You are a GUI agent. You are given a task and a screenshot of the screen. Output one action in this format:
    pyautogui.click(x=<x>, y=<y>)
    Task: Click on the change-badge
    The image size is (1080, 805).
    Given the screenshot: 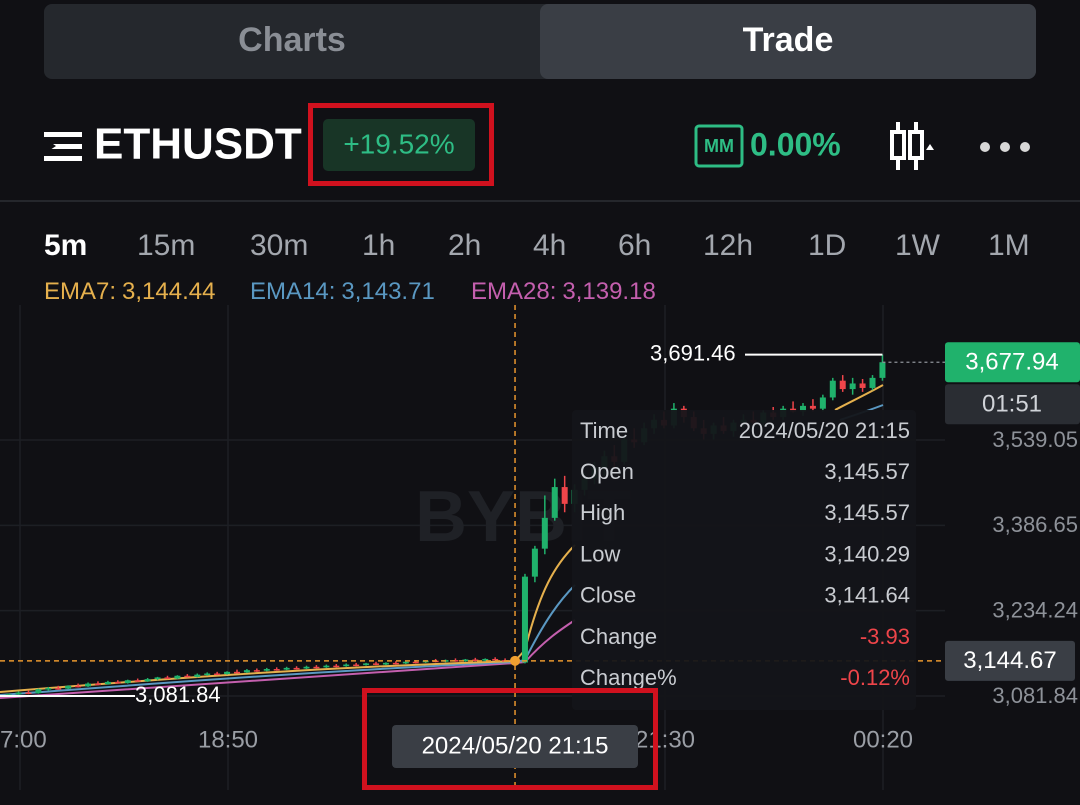 What is the action you would take?
    pyautogui.click(x=399, y=145)
    